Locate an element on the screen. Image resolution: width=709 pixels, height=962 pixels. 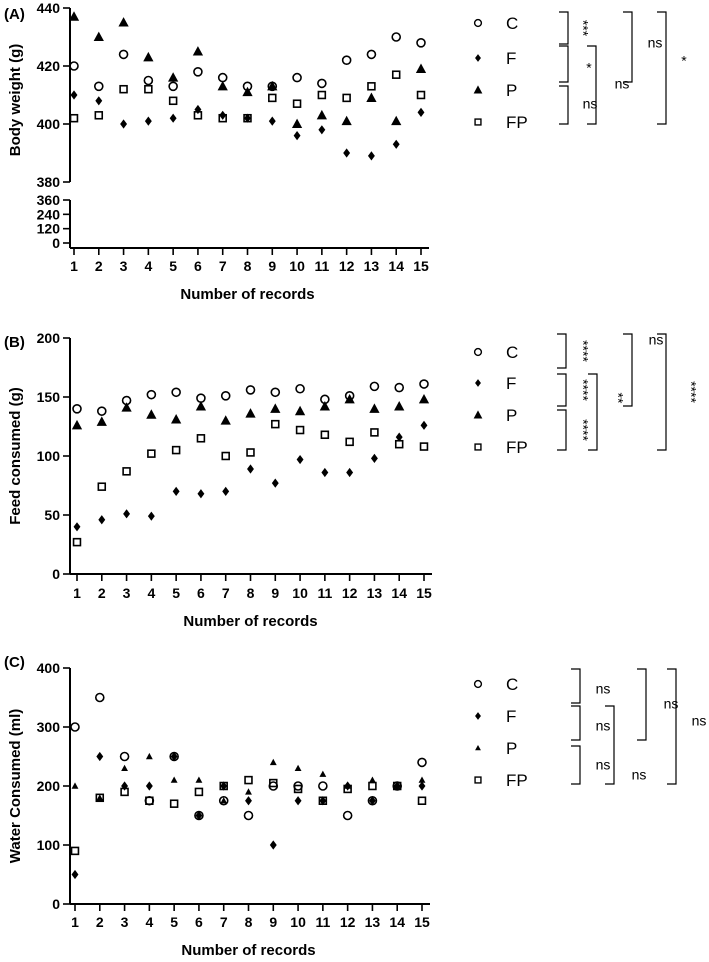
legend-label-fp: FP is located at coordinates (517, 447).